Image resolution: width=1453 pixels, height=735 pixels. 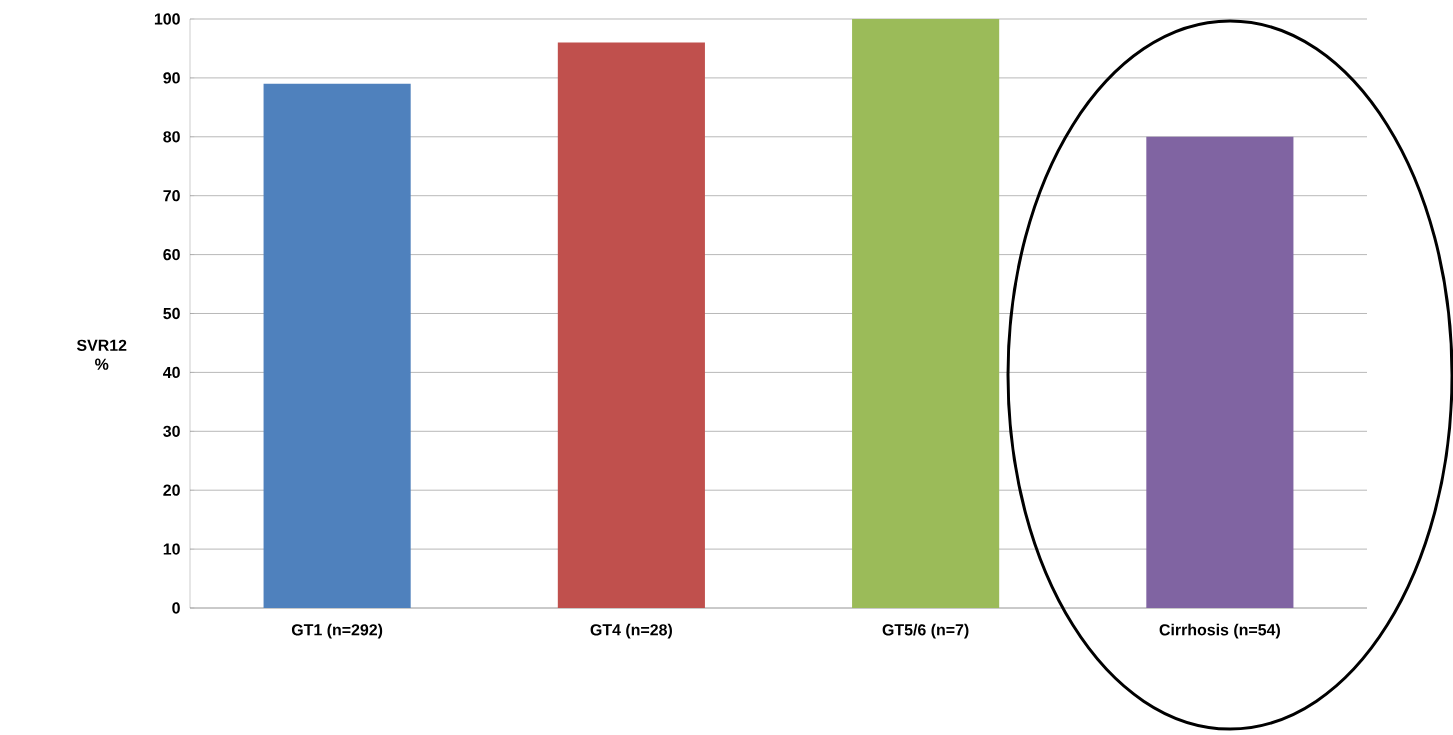 I want to click on y-tick-label: 30, so click(x=171, y=431).